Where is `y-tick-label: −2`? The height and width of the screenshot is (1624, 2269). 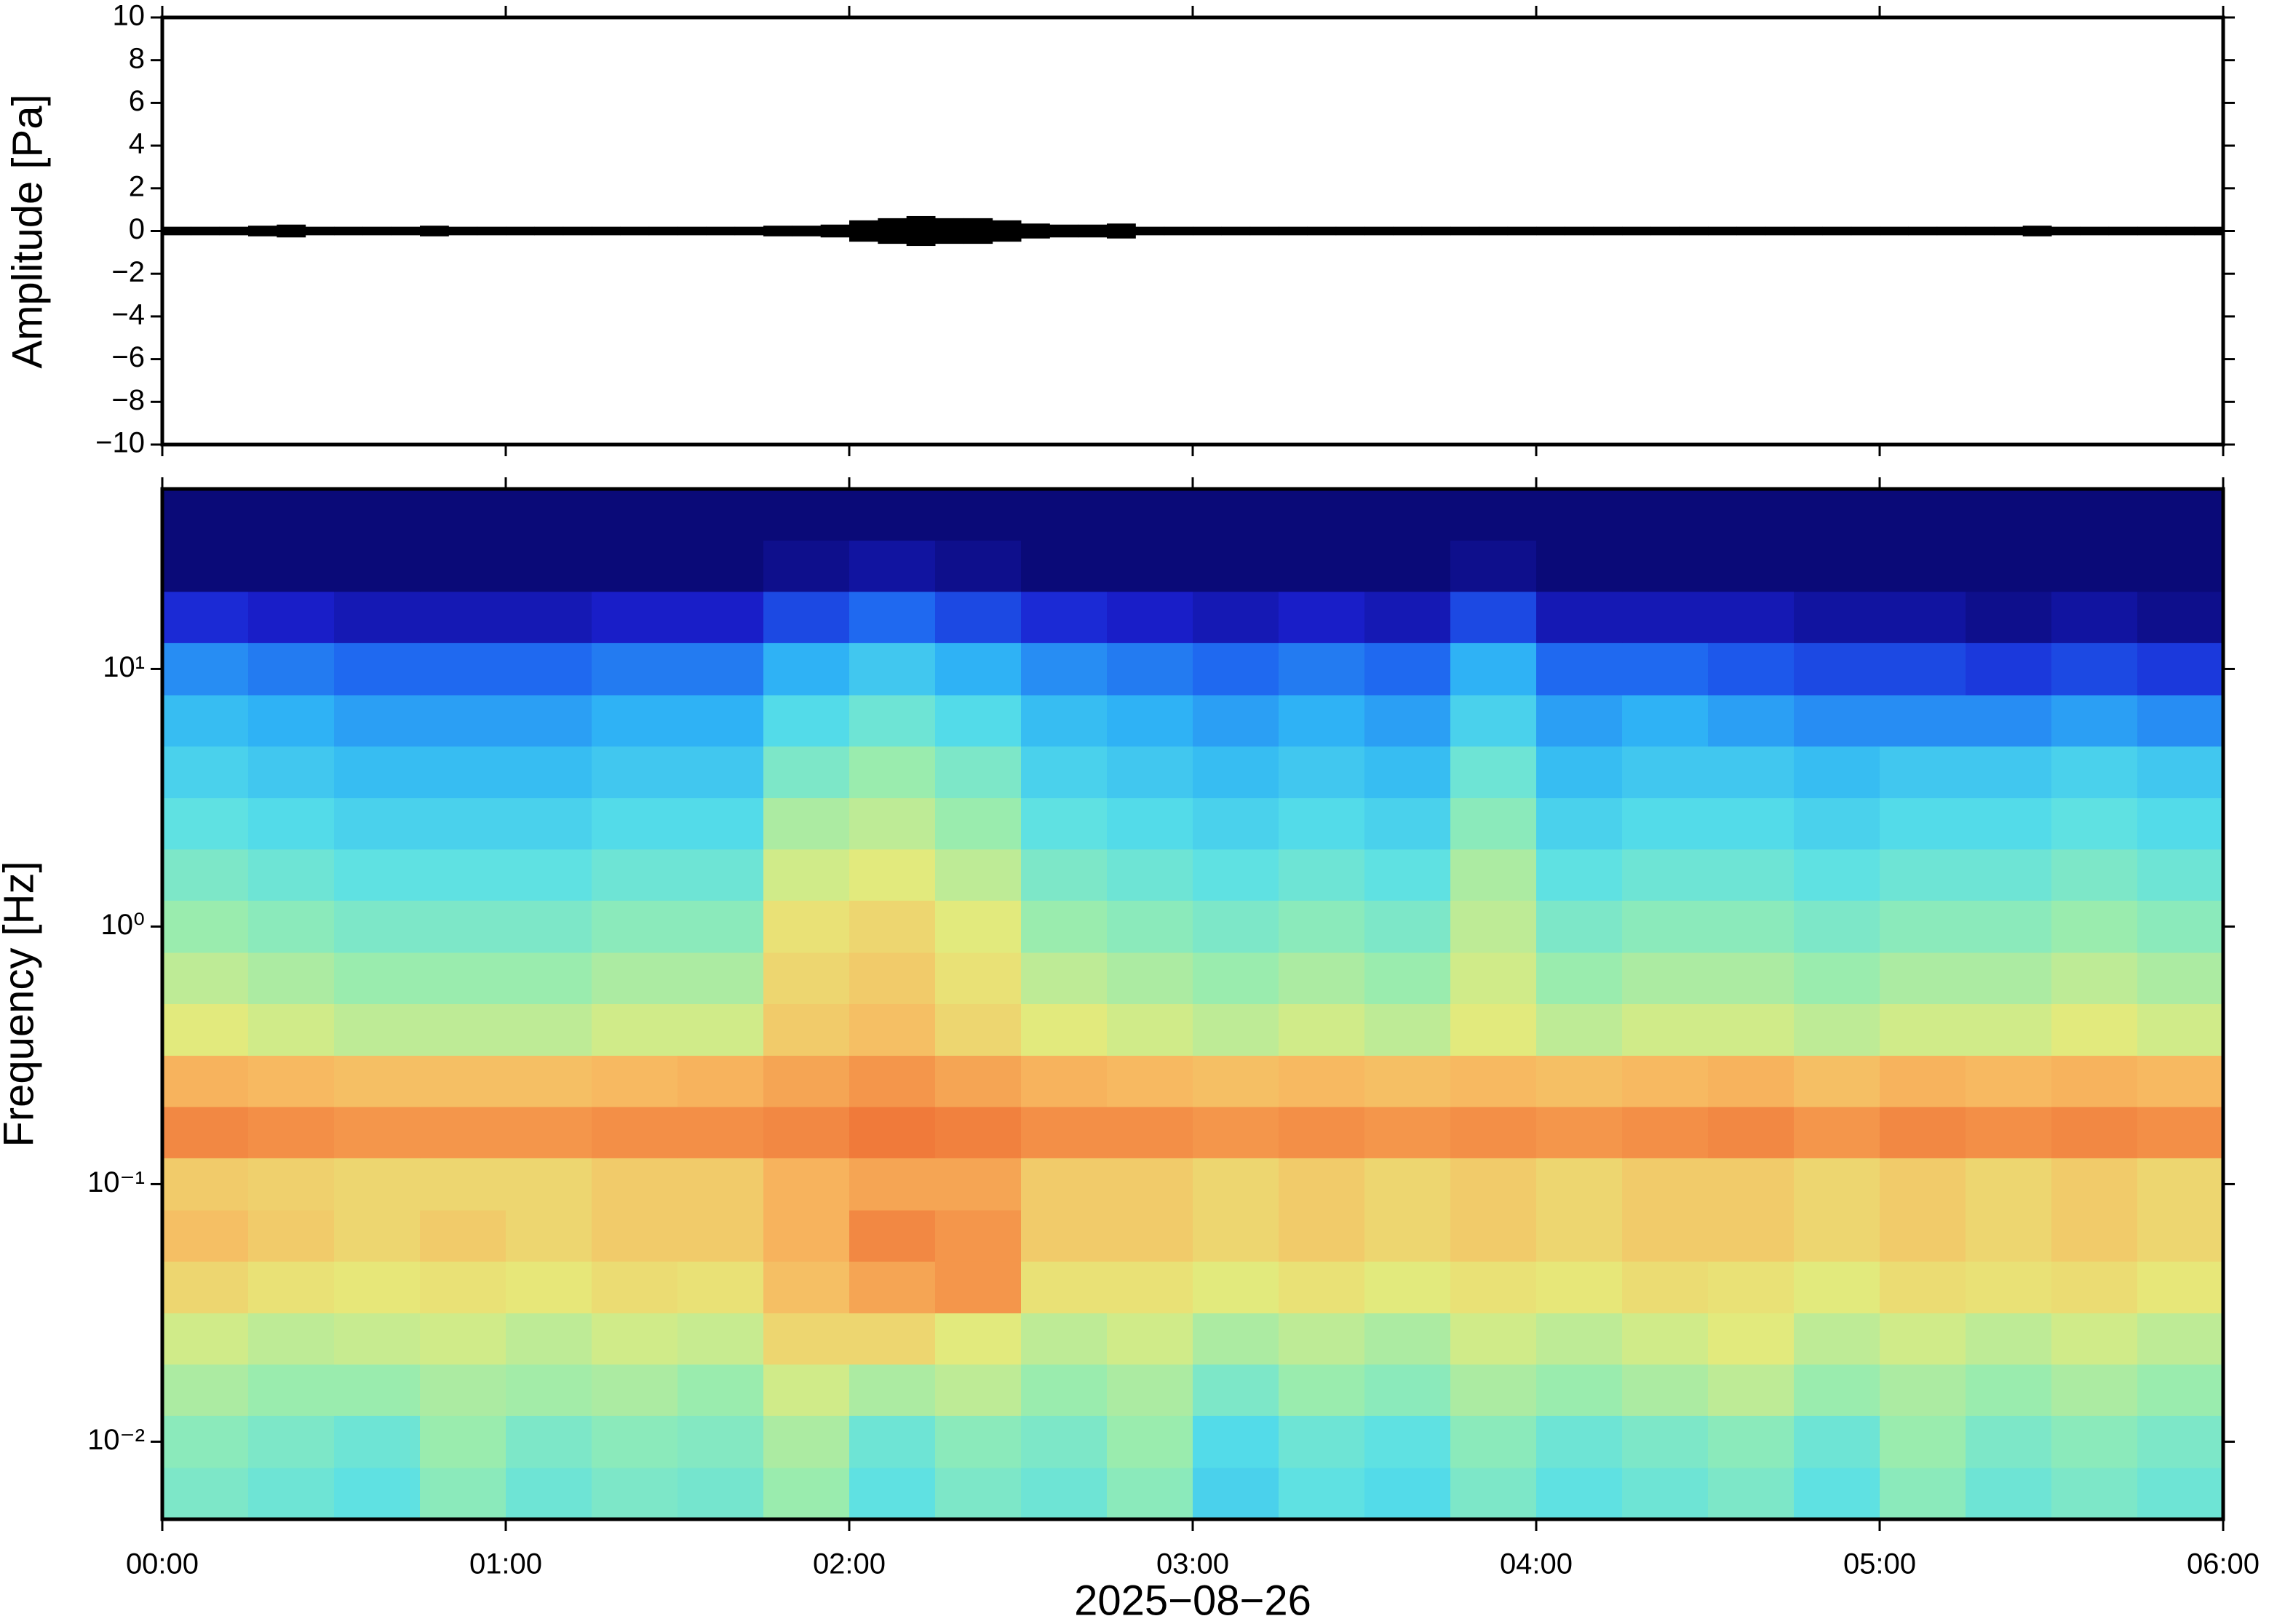
y-tick-label: −2 is located at coordinates (128, 272).